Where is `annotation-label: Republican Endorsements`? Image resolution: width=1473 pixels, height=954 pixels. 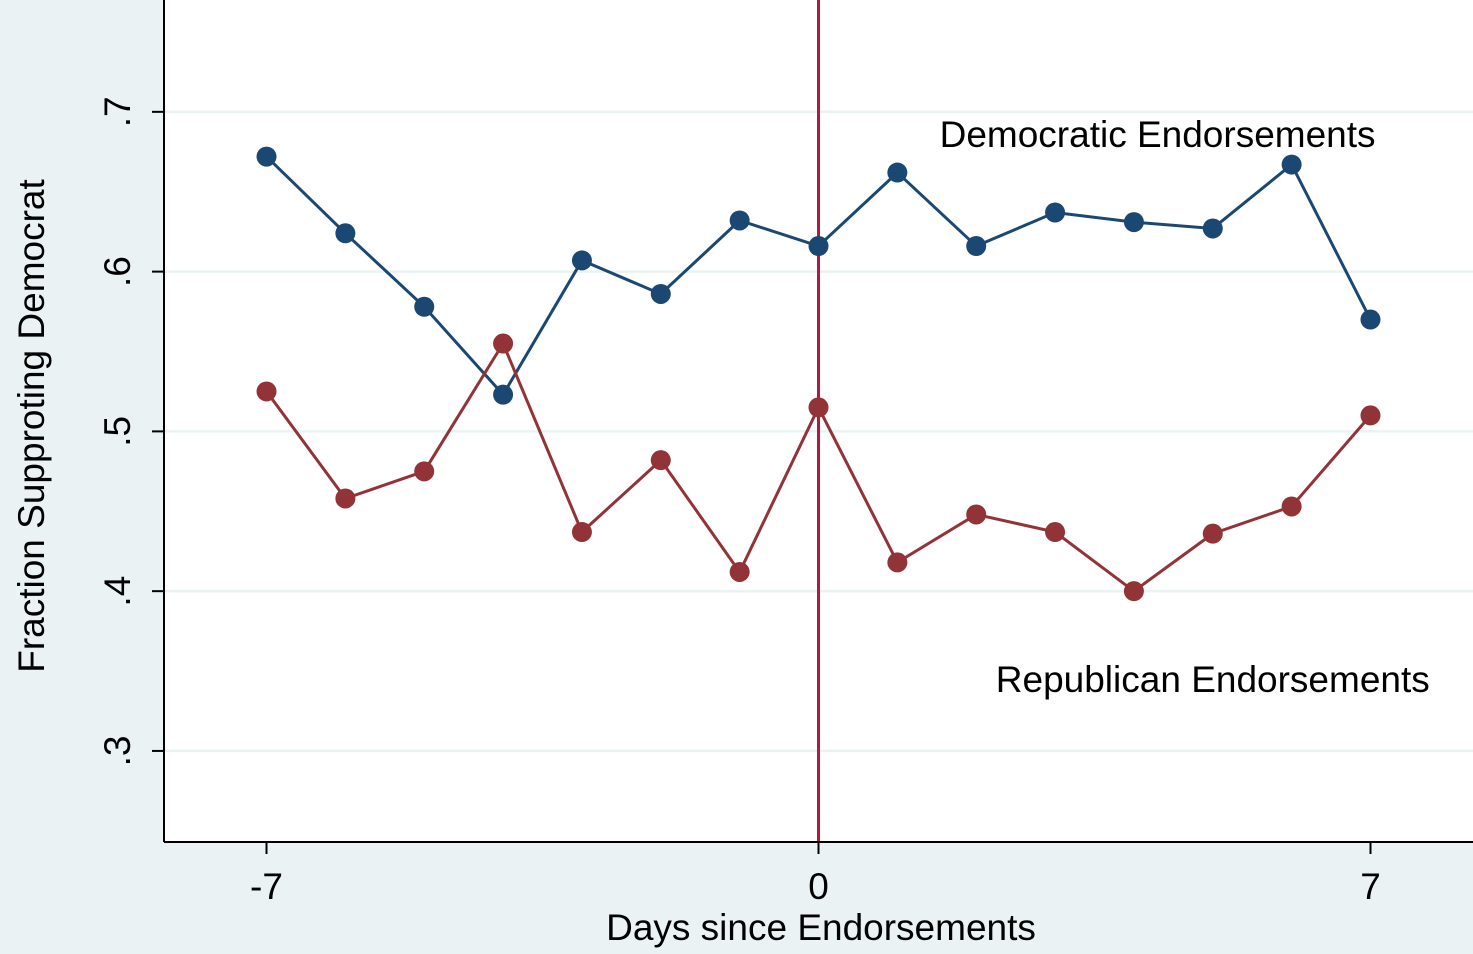
annotation-label: Republican Endorsements is located at coordinates (1213, 679).